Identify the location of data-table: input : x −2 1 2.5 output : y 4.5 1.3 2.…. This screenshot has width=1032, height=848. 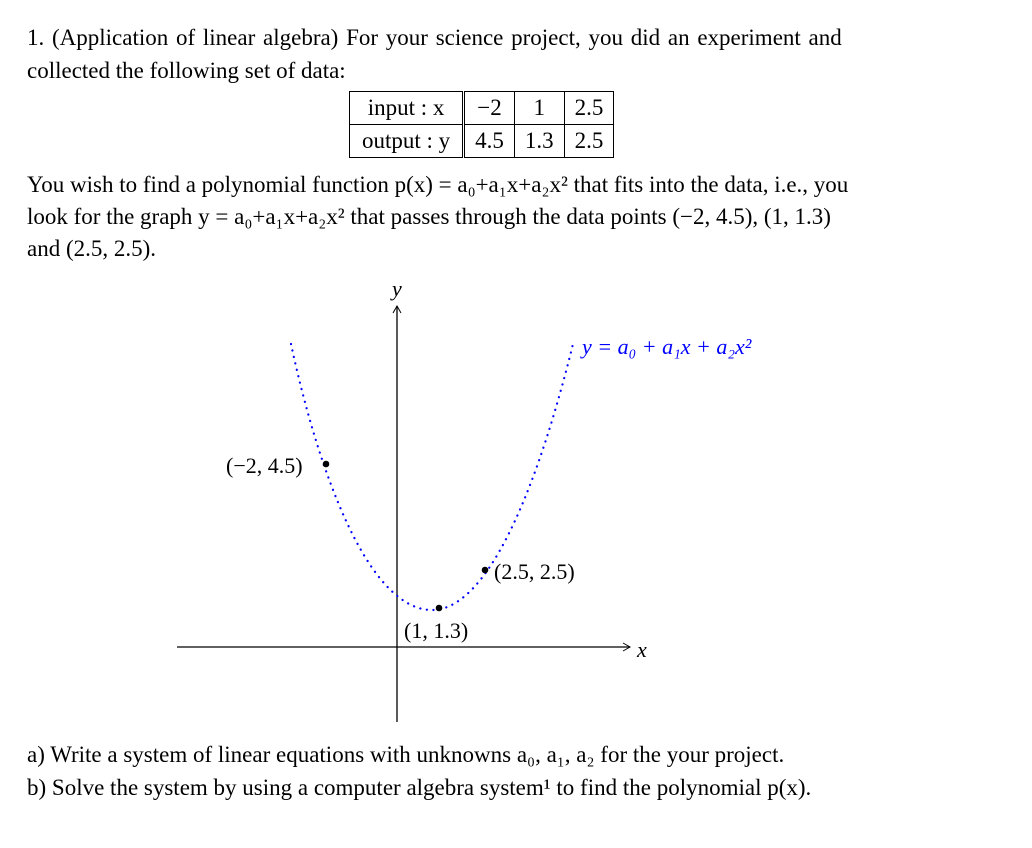
(481, 124).